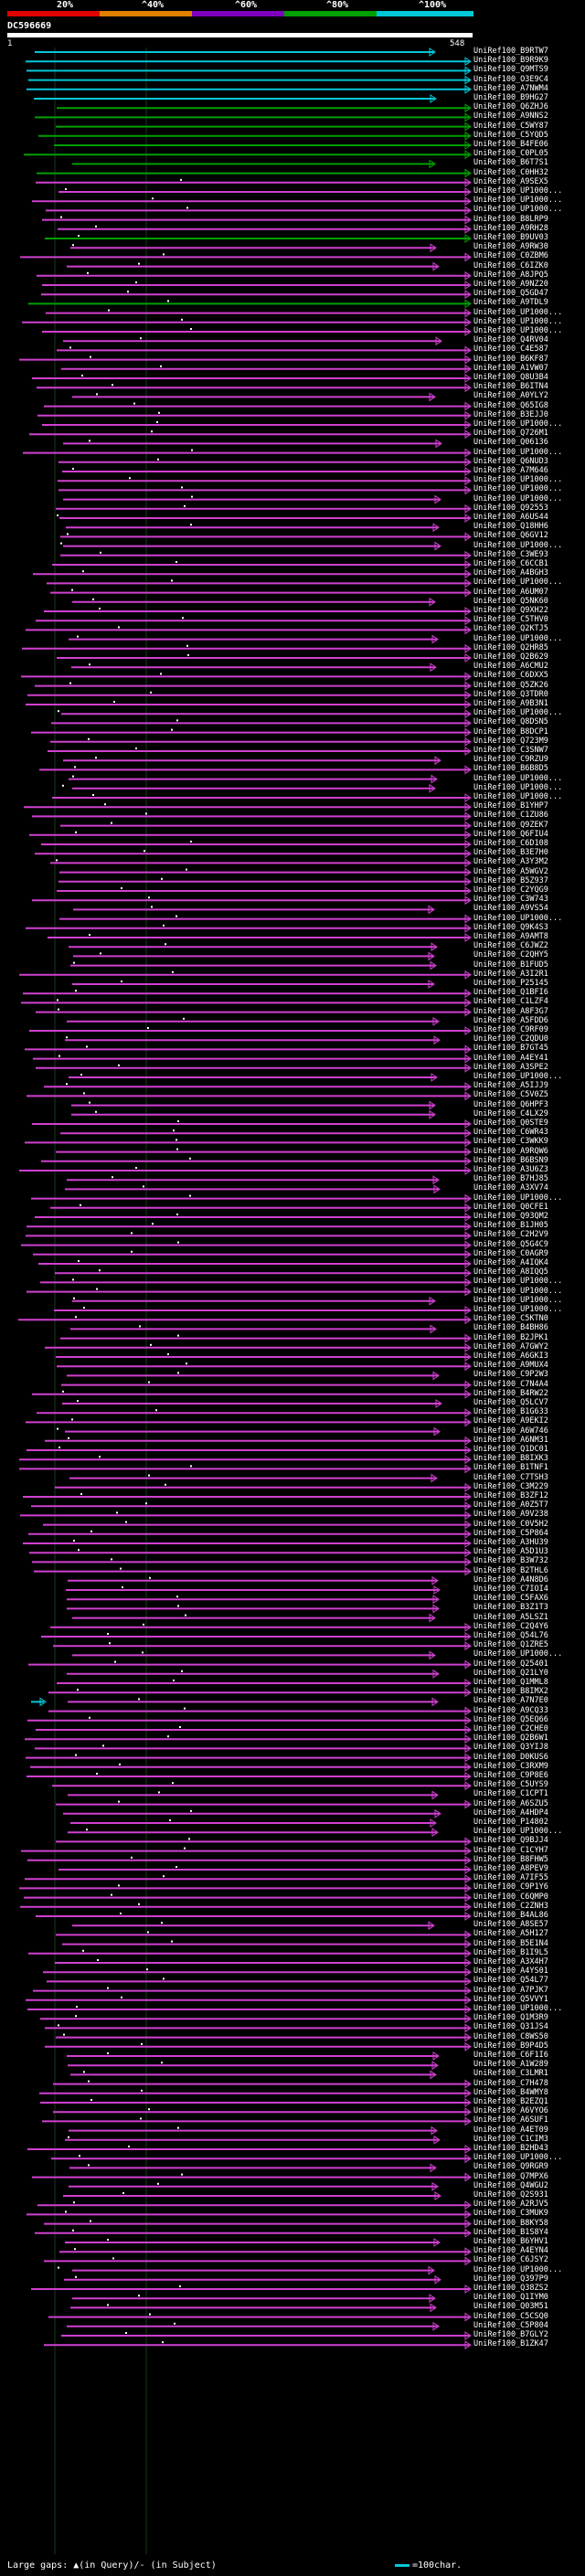 This screenshot has width=585, height=2576. Describe the element at coordinates (511, 2260) in the screenshot. I see `hit-label: UniRef100_C6JSY2` at that location.